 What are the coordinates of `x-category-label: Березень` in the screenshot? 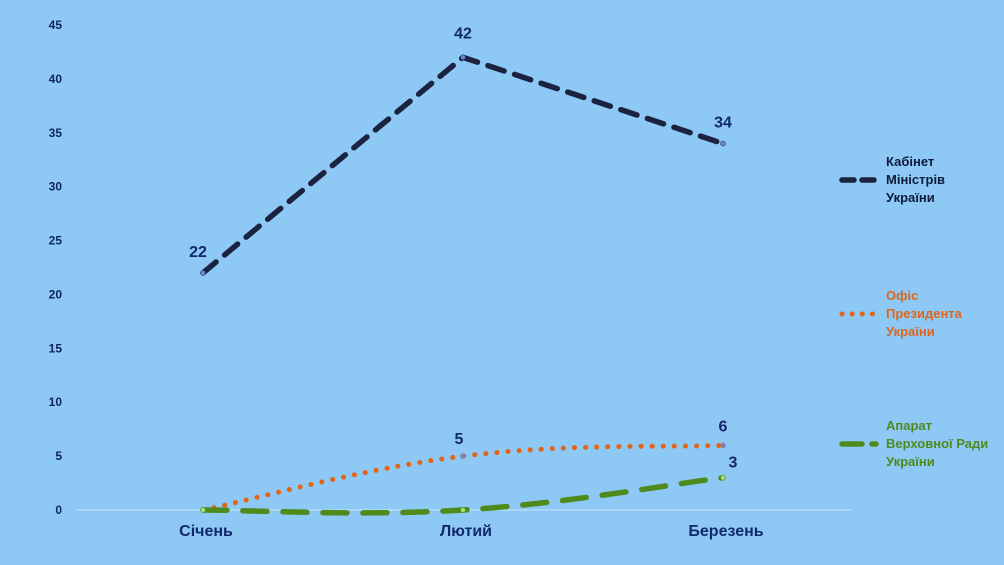 It's located at (725, 531).